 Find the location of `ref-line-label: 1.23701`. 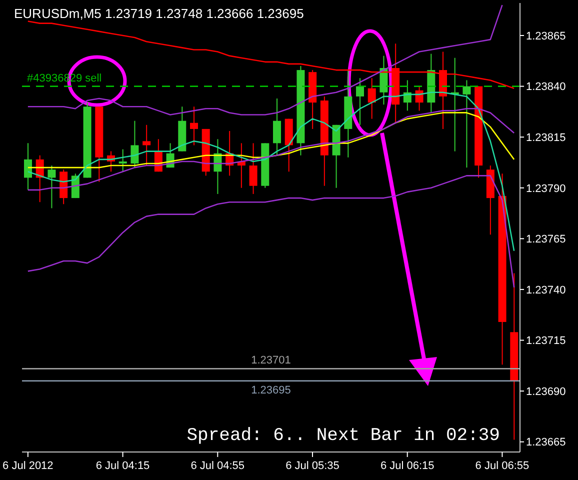

ref-line-label: 1.23701 is located at coordinates (271, 360).